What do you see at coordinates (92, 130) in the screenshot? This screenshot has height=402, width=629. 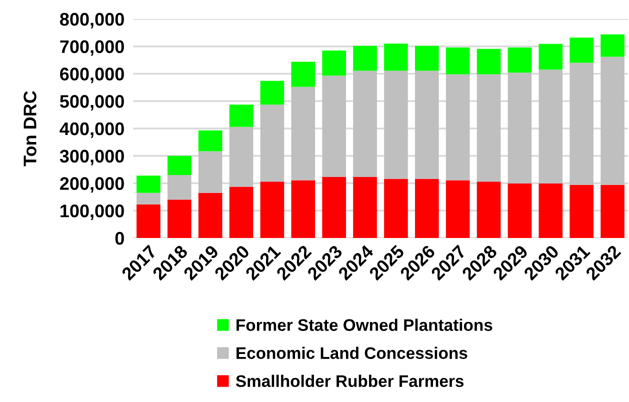 I see `y-tick-label: 400,000` at bounding box center [92, 130].